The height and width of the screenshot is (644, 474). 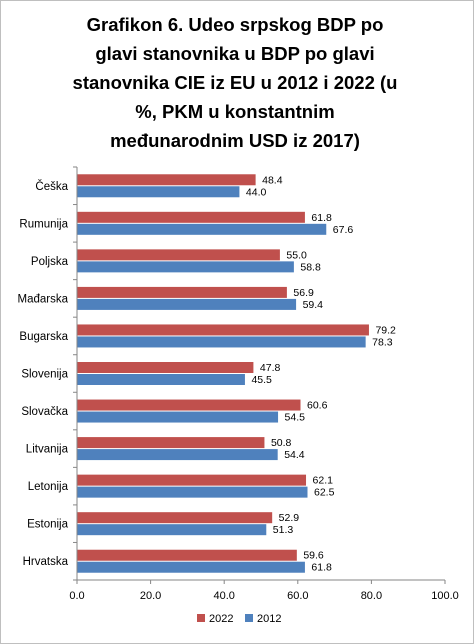 What do you see at coordinates (324, 493) in the screenshot?
I see `data-label-2012: 62.5` at bounding box center [324, 493].